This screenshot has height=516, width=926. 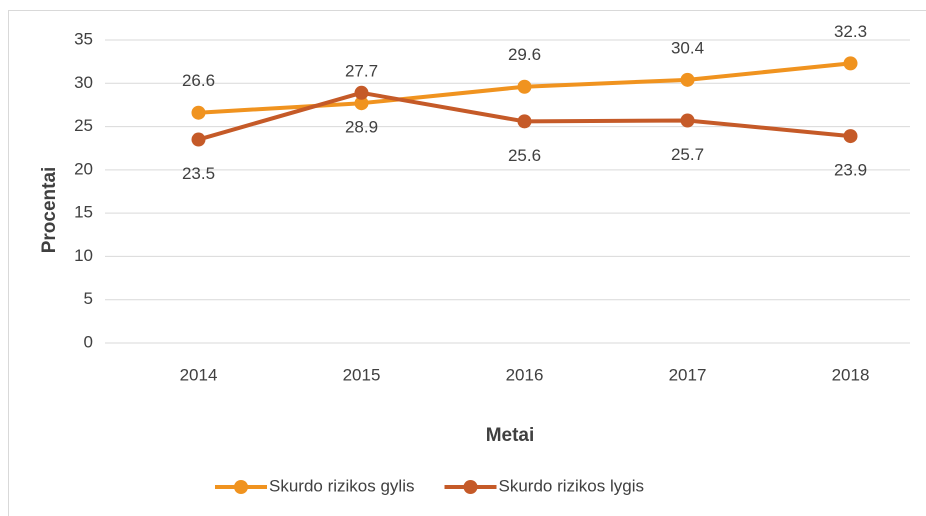 What do you see at coordinates (687, 154) in the screenshot?
I see `data-label: 25.7` at bounding box center [687, 154].